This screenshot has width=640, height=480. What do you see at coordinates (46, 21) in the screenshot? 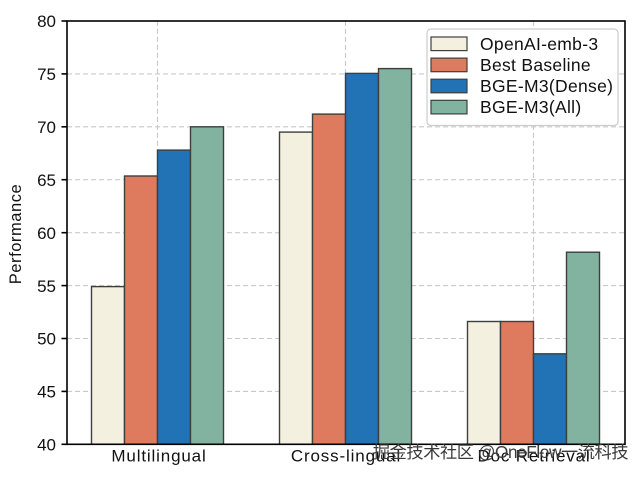
I see `svg-text: 80` at bounding box center [46, 21].